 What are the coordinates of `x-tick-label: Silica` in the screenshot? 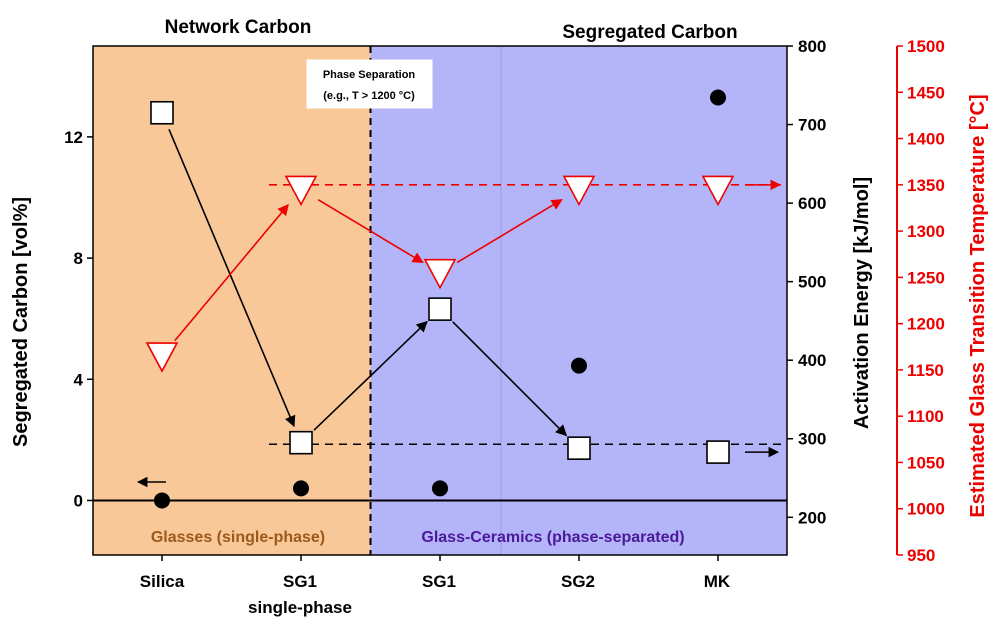 It's located at (162, 581).